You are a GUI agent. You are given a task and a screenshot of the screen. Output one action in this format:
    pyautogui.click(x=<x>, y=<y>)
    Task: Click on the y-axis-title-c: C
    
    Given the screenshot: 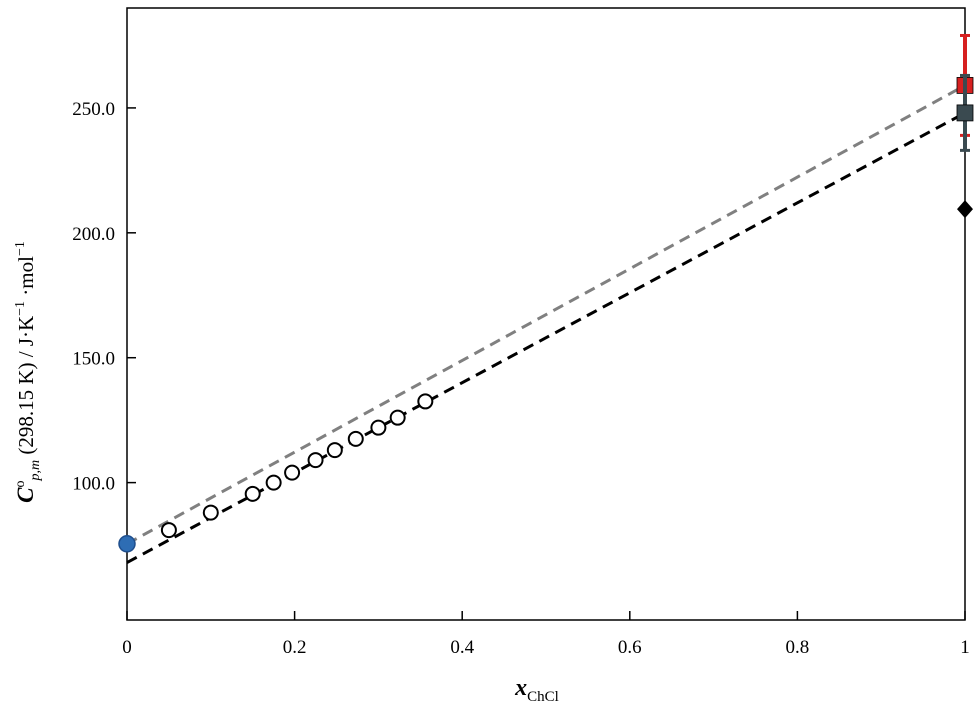 What is the action you would take?
    pyautogui.click(x=25, y=495)
    